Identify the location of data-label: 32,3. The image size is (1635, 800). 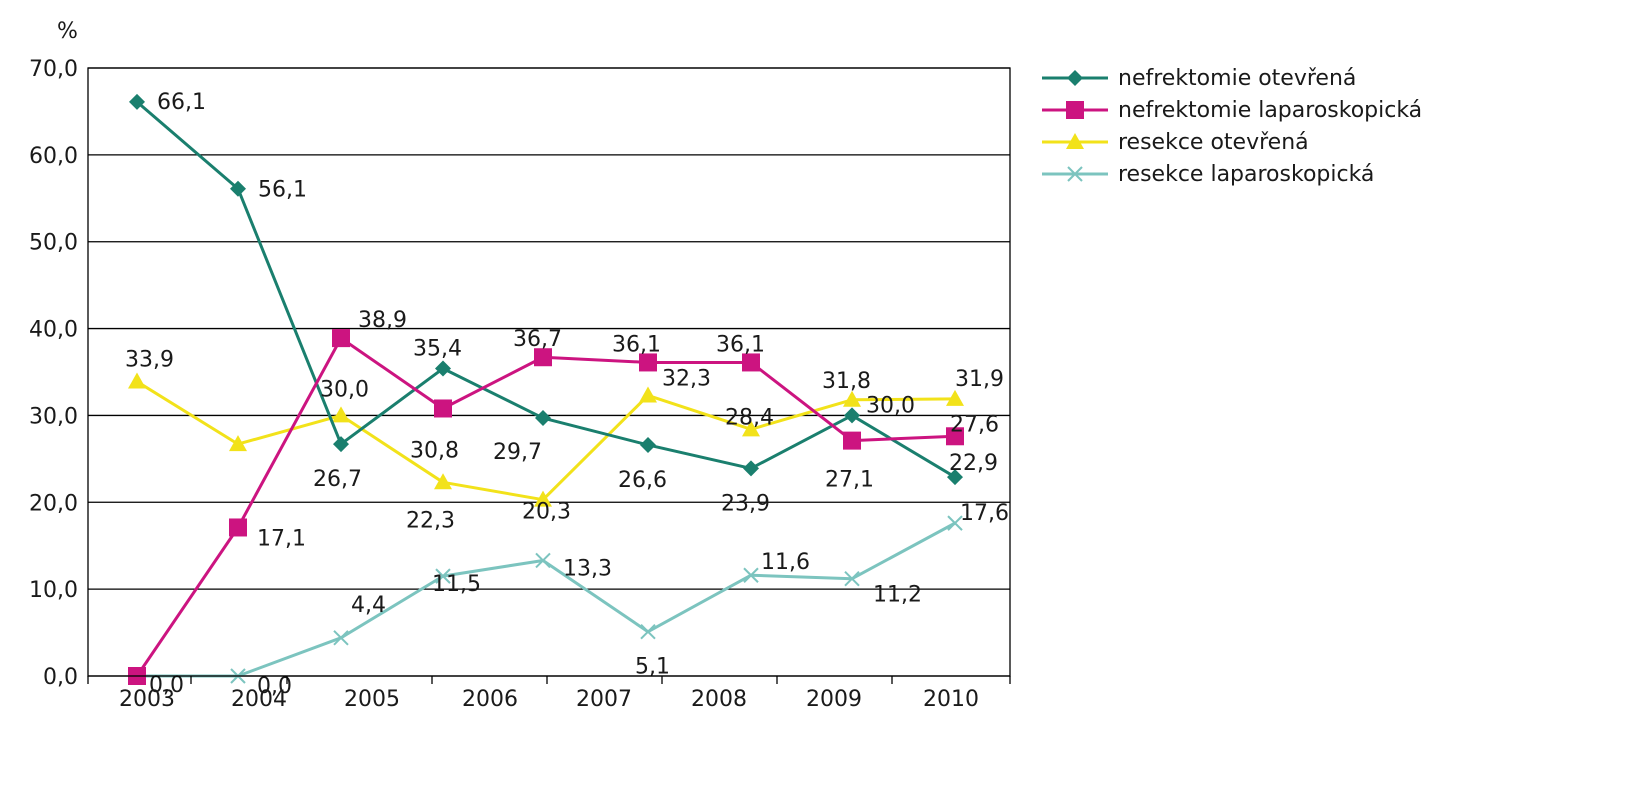
(686, 378).